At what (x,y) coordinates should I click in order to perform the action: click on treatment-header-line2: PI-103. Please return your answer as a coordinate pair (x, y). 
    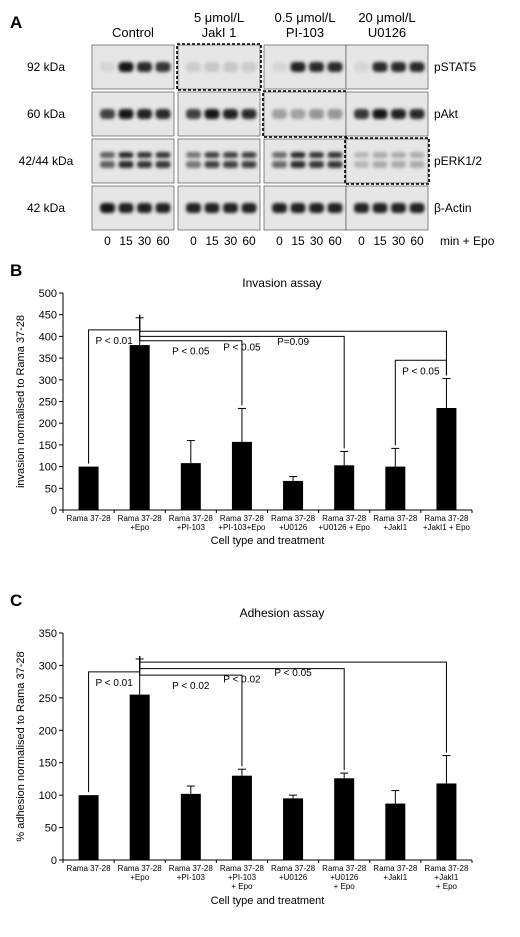
    Looking at the image, I should click on (305, 32).